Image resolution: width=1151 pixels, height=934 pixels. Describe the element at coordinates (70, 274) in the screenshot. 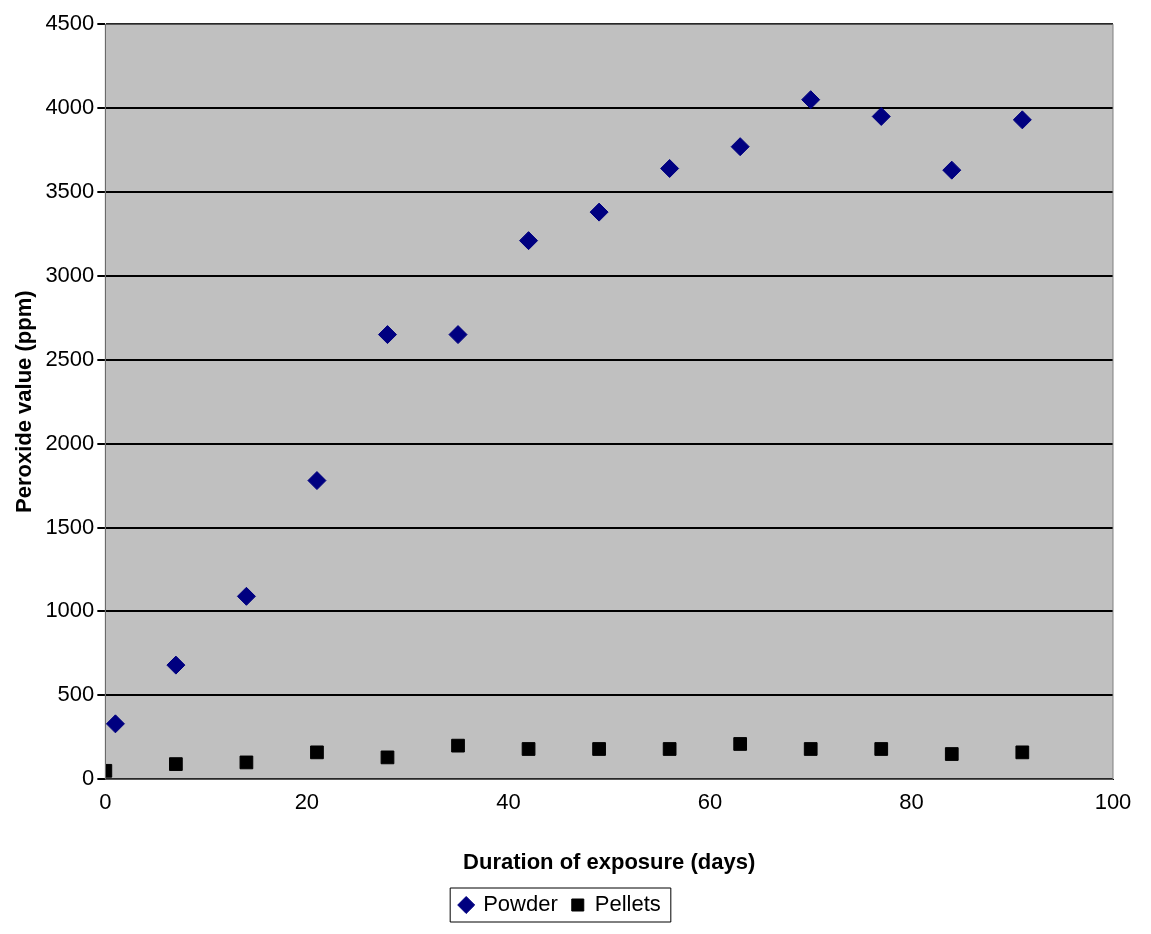

I see `y-tick-label: 3000` at that location.